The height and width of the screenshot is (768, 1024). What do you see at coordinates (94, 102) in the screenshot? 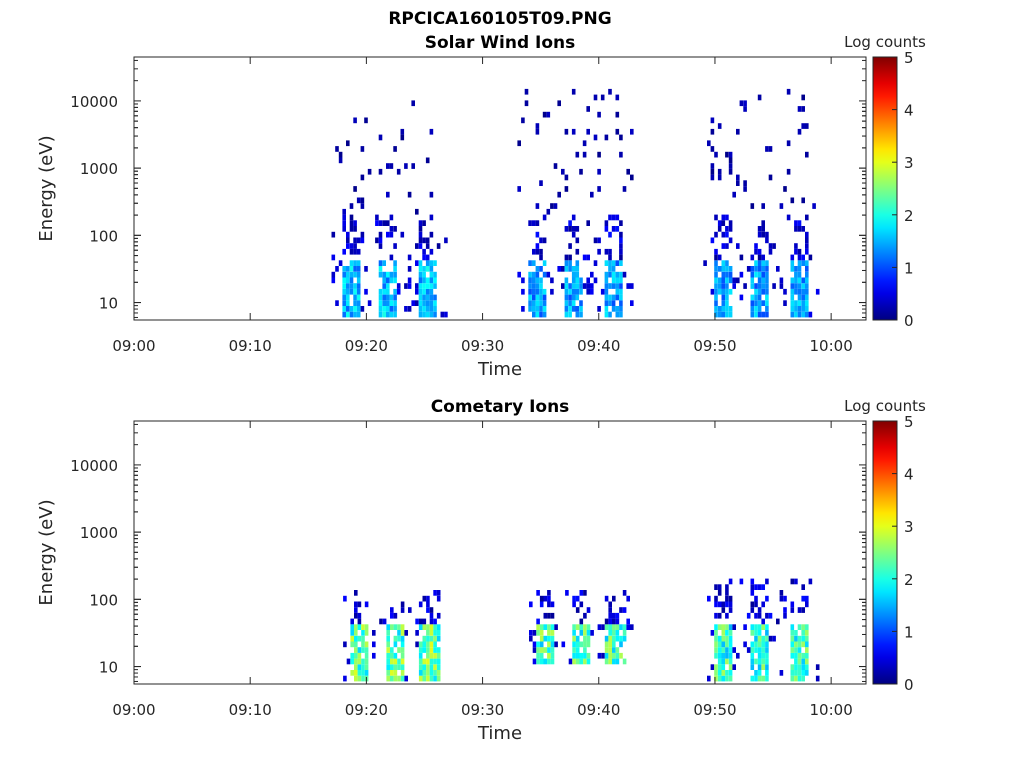
I see `y-tick-label: 10000` at bounding box center [94, 102].